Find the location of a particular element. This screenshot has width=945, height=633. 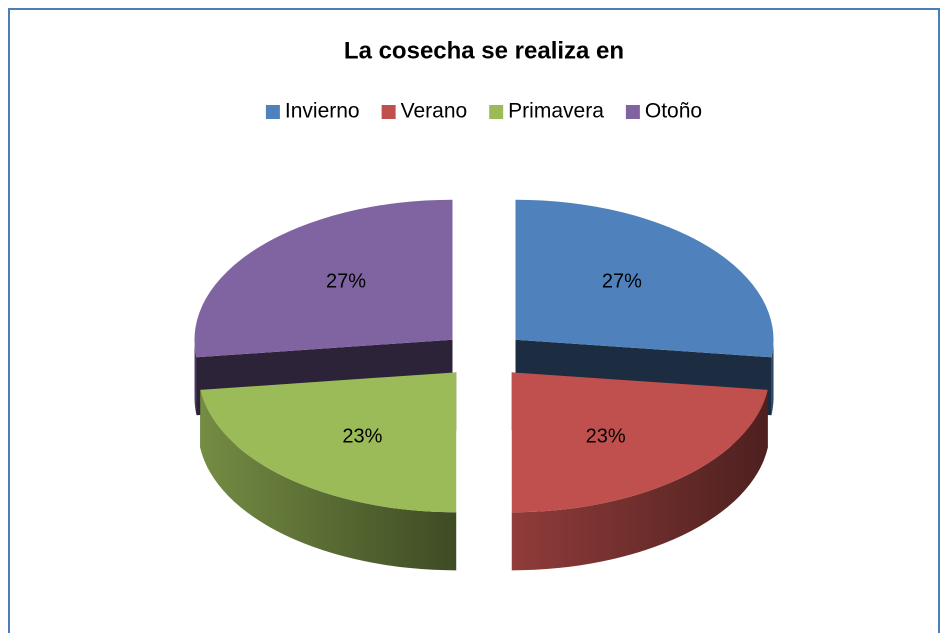

legend: Invierno Verano Primavera Otoño is located at coordinates (483, 111).